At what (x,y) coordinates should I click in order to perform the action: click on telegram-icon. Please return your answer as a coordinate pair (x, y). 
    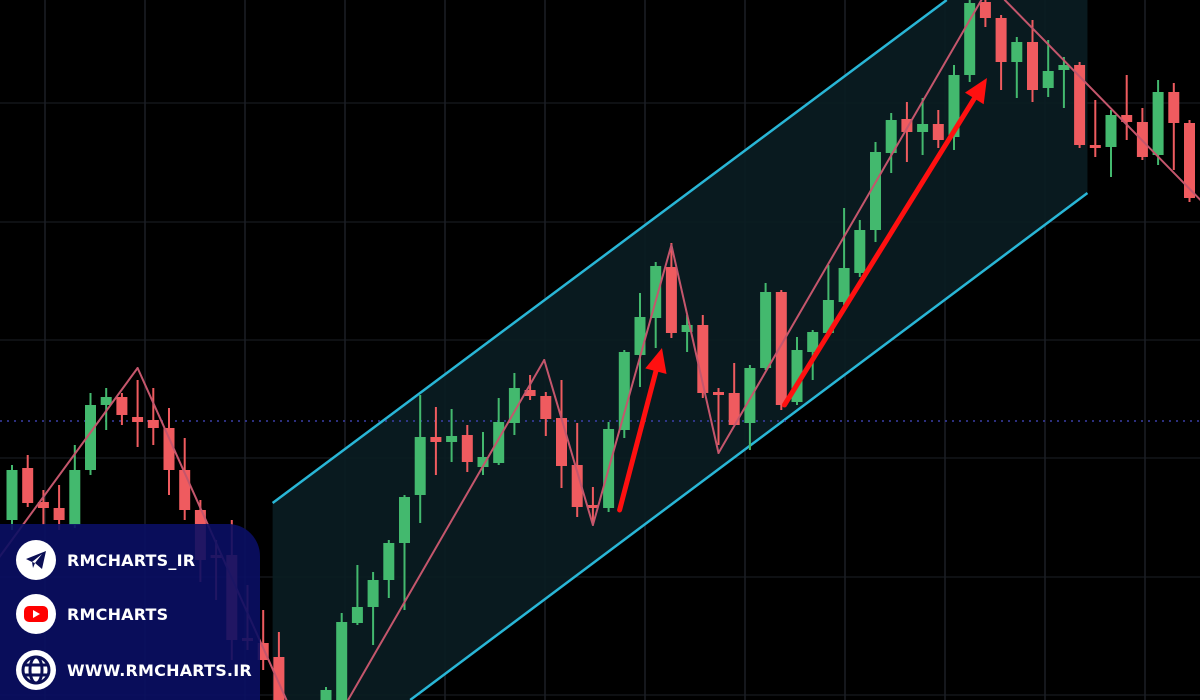
    Looking at the image, I should click on (36, 560).